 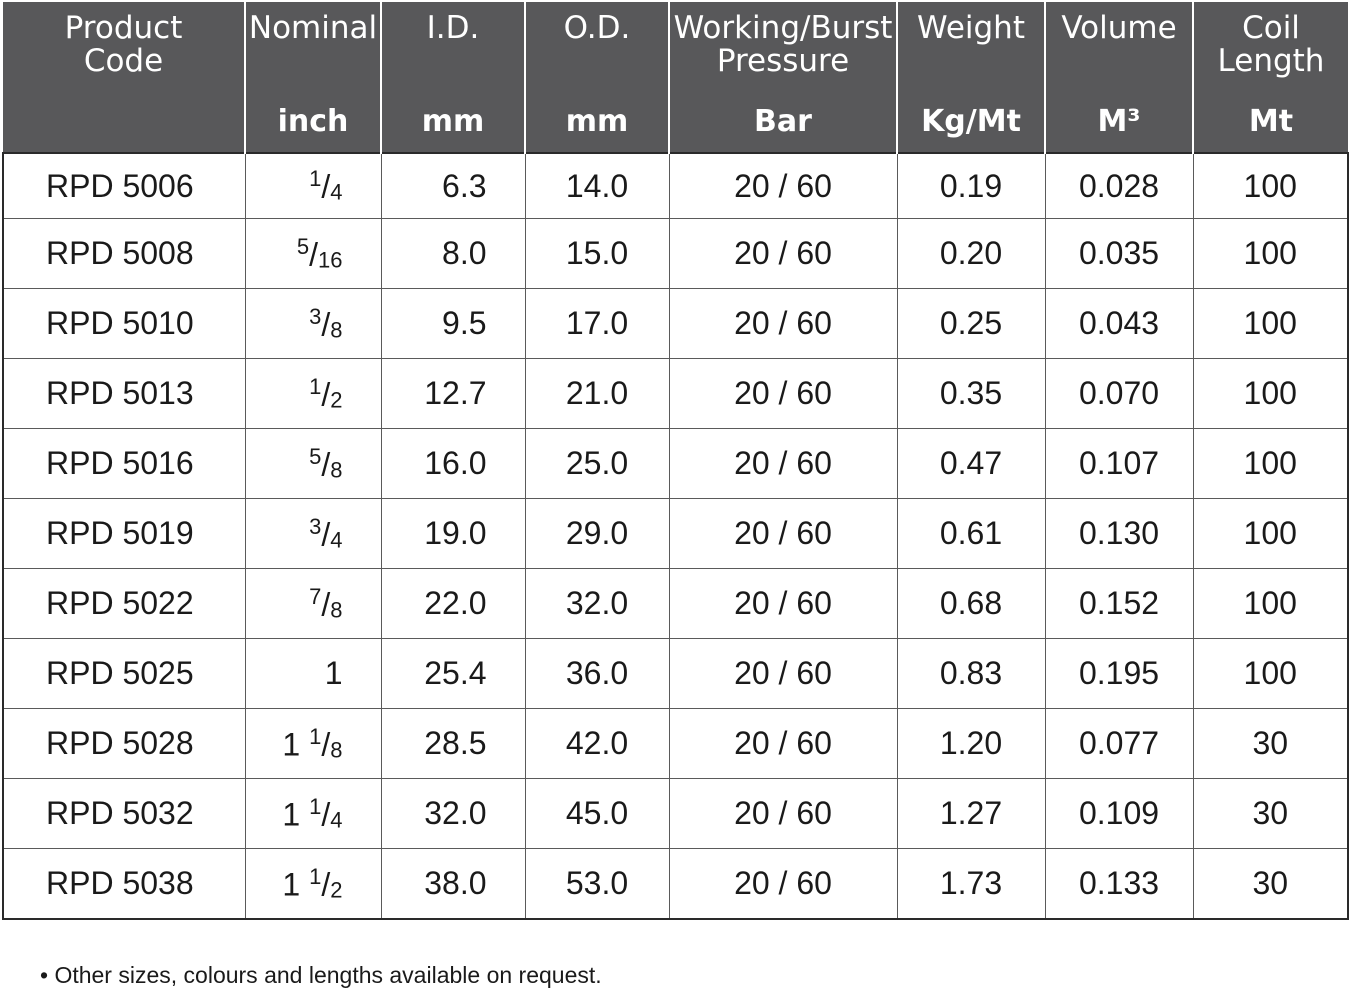 What do you see at coordinates (971, 603) in the screenshot?
I see `cell-weight: 0.68` at bounding box center [971, 603].